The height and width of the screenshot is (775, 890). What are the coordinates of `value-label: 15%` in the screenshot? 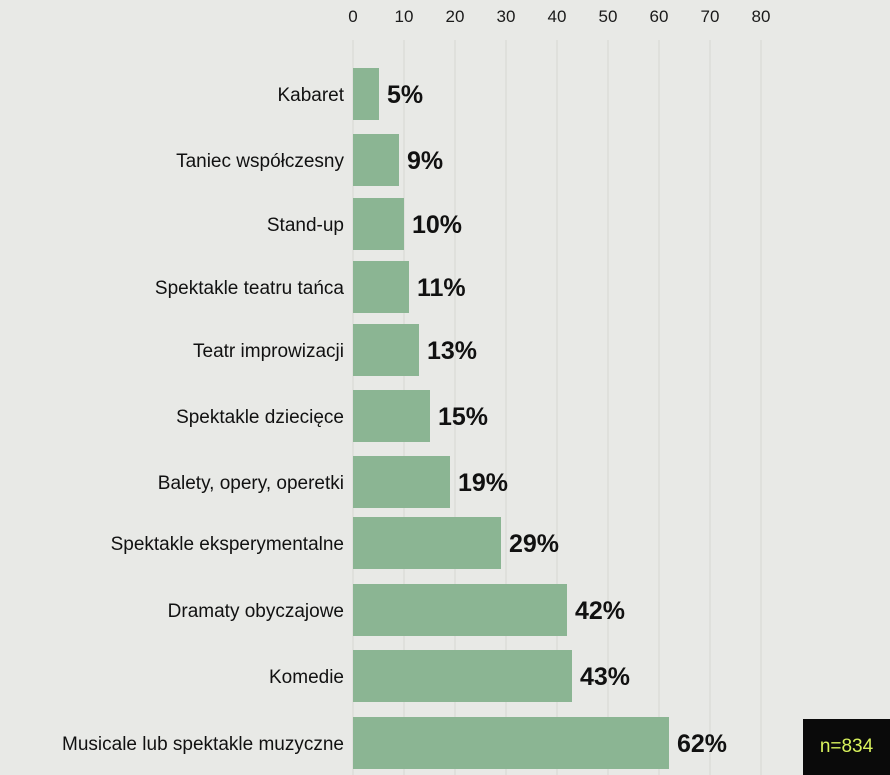 It's located at (463, 417).